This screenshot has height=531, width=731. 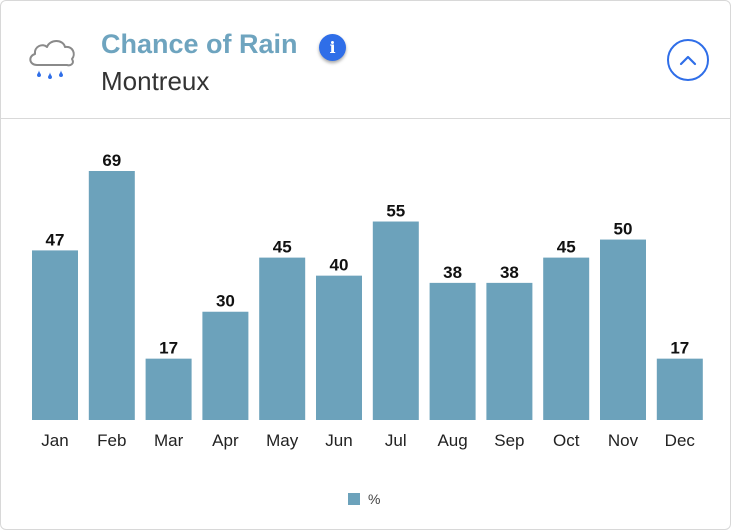 I want to click on rain-cloud-icon, so click(x=52, y=59).